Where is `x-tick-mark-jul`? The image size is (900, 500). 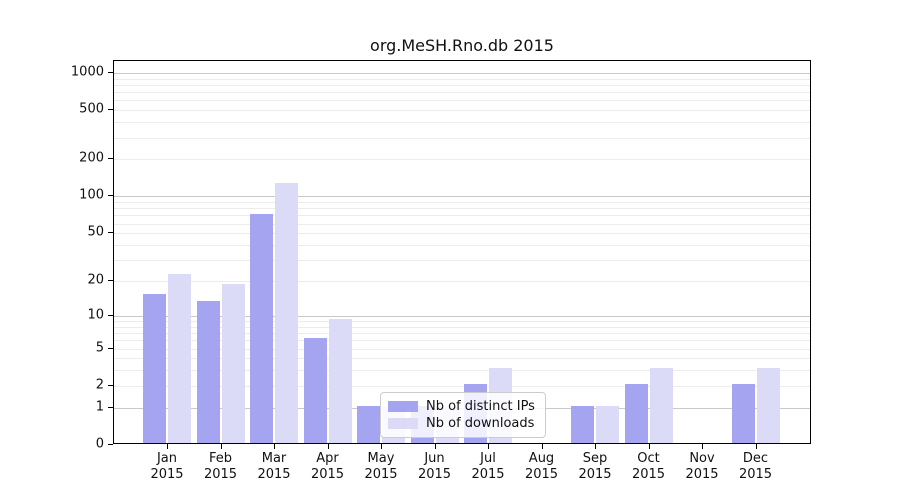
x-tick-mark-jul is located at coordinates (488, 446).